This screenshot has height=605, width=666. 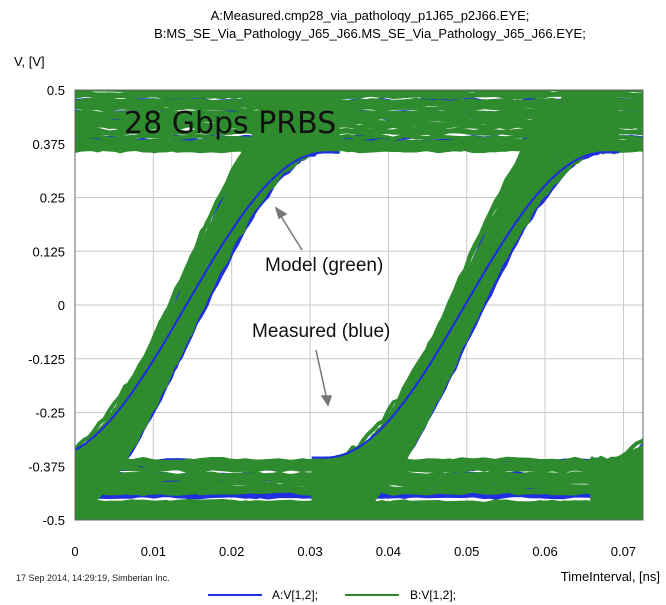 What do you see at coordinates (29, 61) in the screenshot?
I see `y-axis-title: V, [V]` at bounding box center [29, 61].